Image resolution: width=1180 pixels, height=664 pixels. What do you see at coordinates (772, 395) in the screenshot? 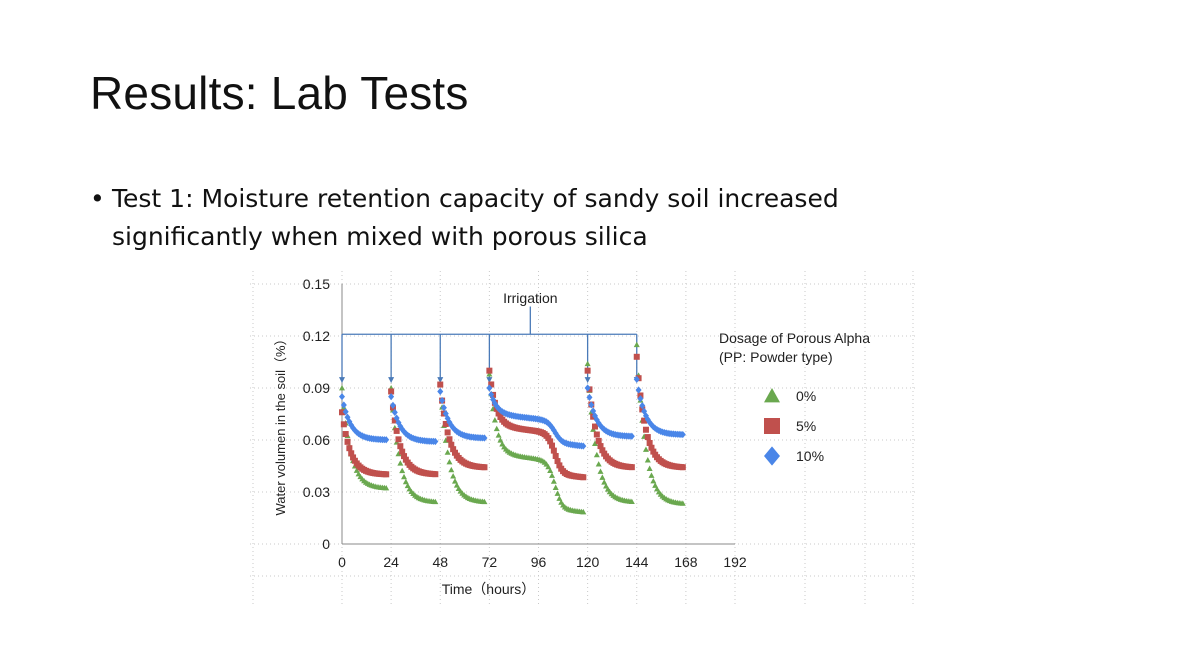
I see `legend-marker-0pct` at bounding box center [772, 395].